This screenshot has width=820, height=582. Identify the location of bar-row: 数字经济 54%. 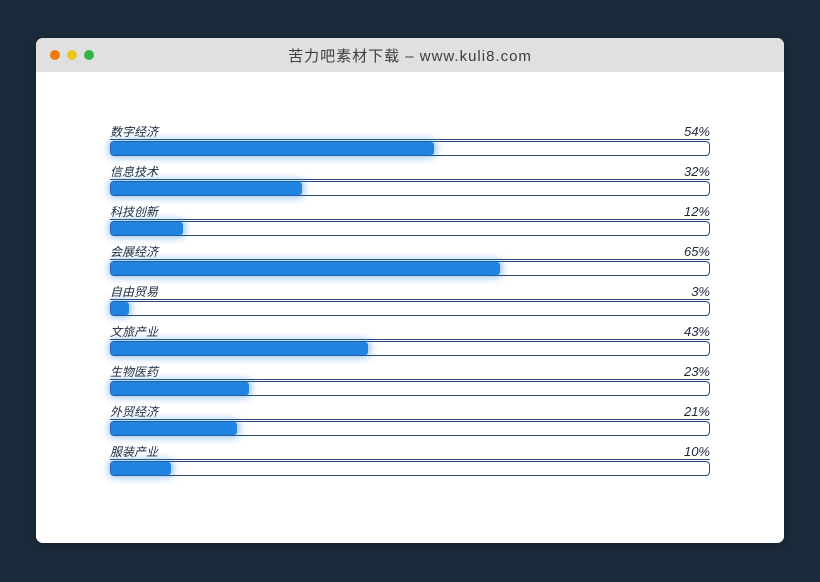
(410, 144).